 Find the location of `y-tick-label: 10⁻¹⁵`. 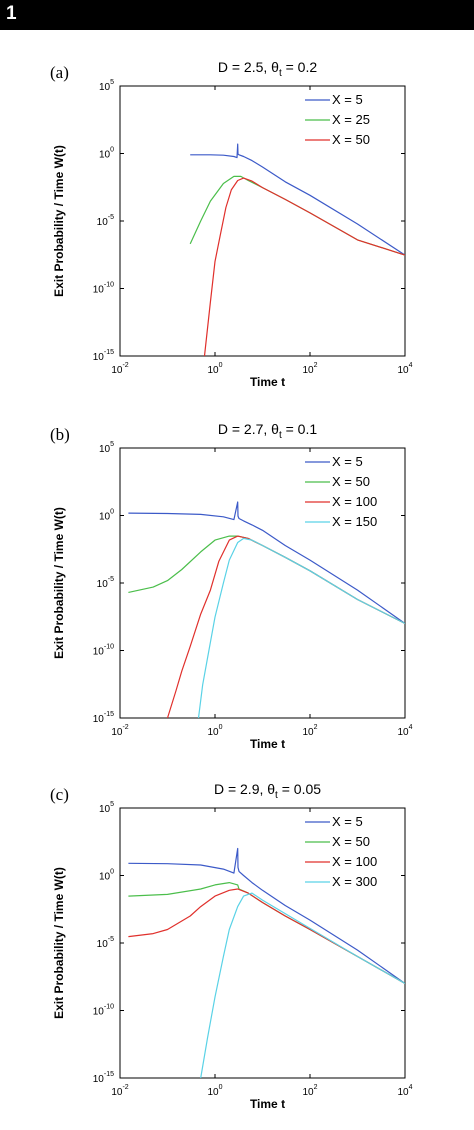

y-tick-label: 10⁻¹⁵ is located at coordinates (103, 356).